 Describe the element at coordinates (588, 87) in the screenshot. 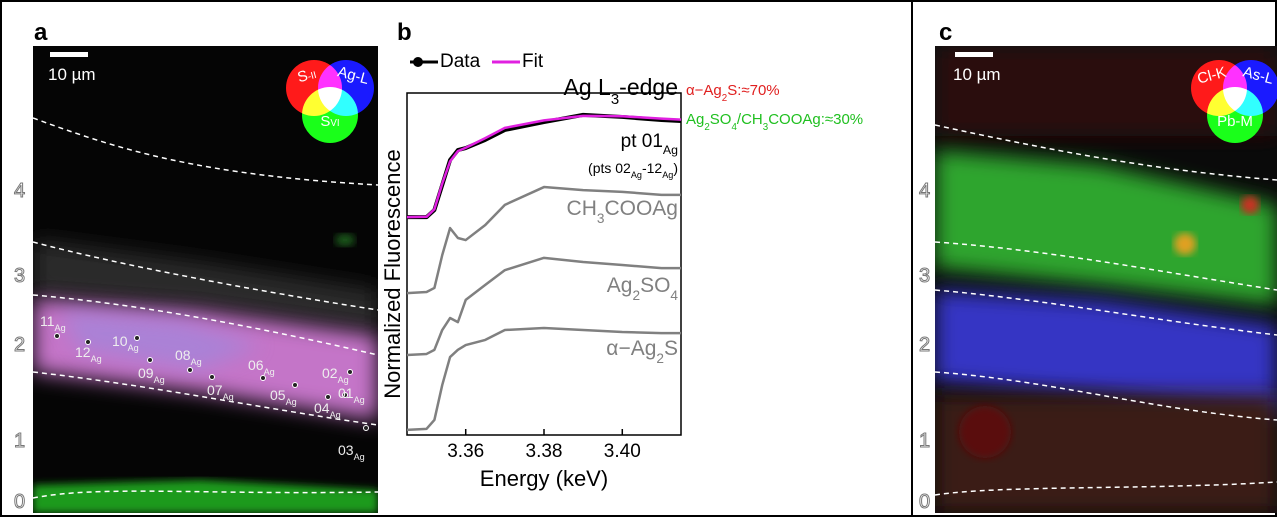

I see `text-segment: Ag L` at that location.